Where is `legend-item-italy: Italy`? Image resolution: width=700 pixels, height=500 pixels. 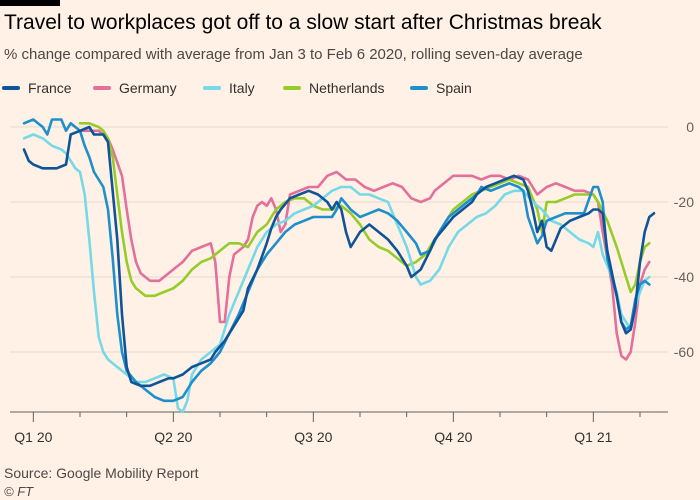 legend-item-italy: Italy is located at coordinates (229, 88).